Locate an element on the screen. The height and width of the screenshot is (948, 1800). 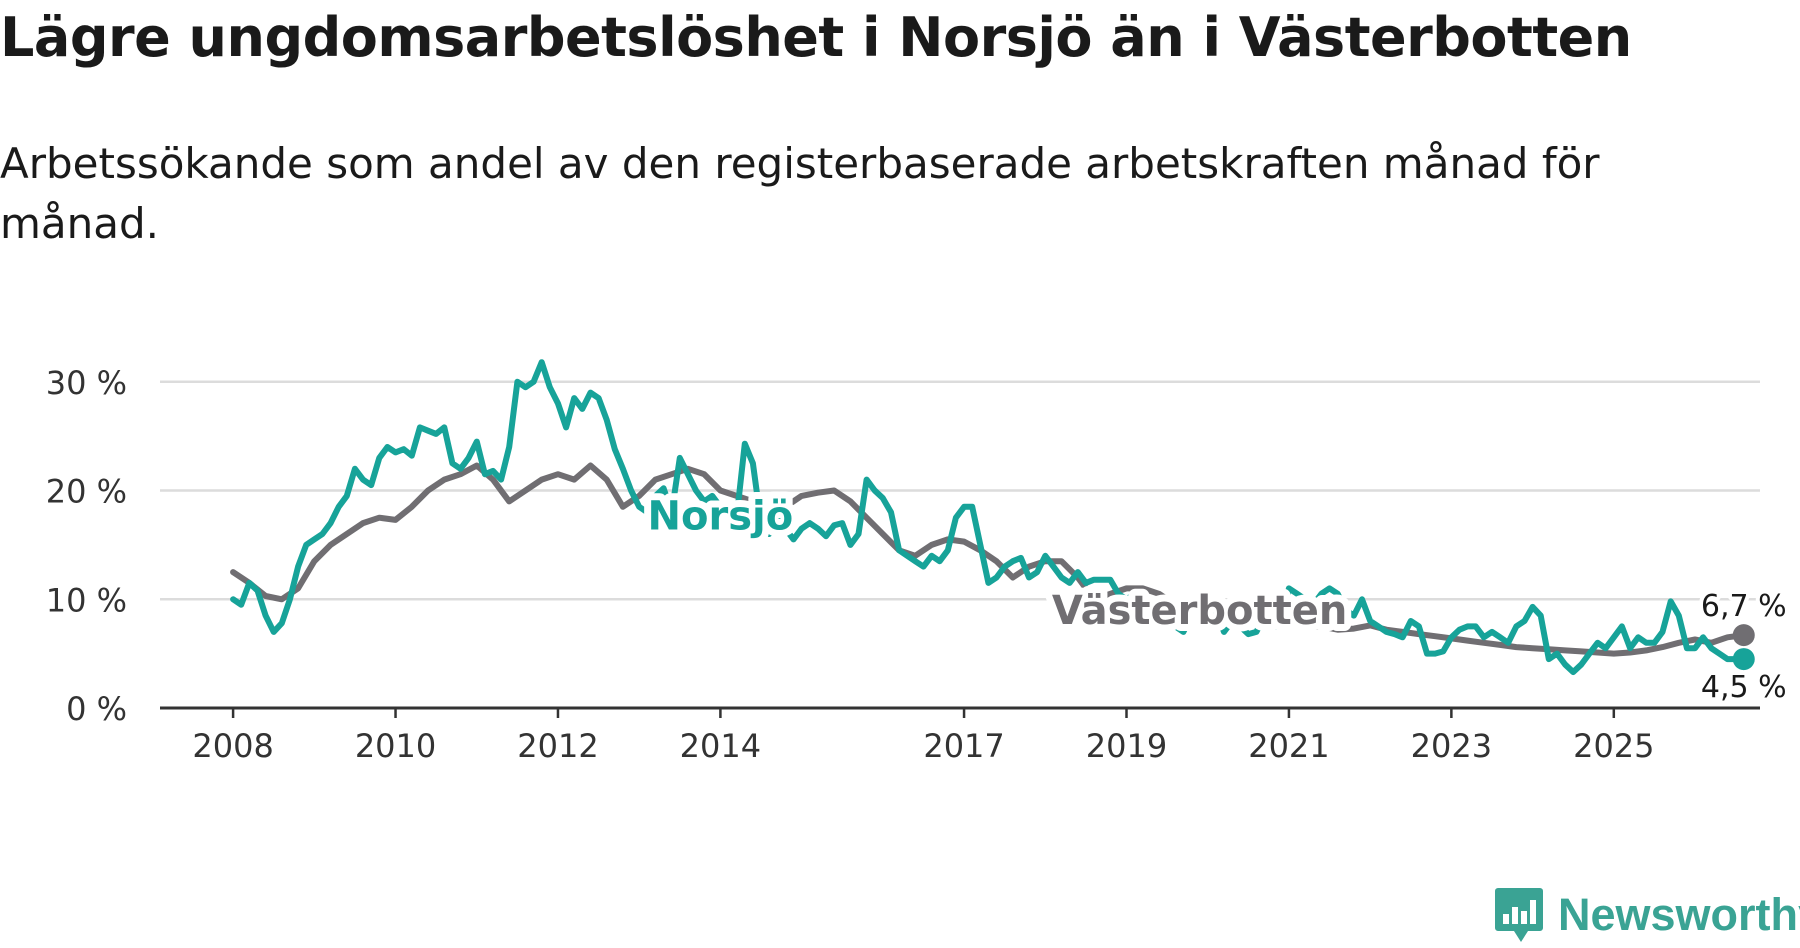
x-tick-label: 2012 is located at coordinates (557, 746).